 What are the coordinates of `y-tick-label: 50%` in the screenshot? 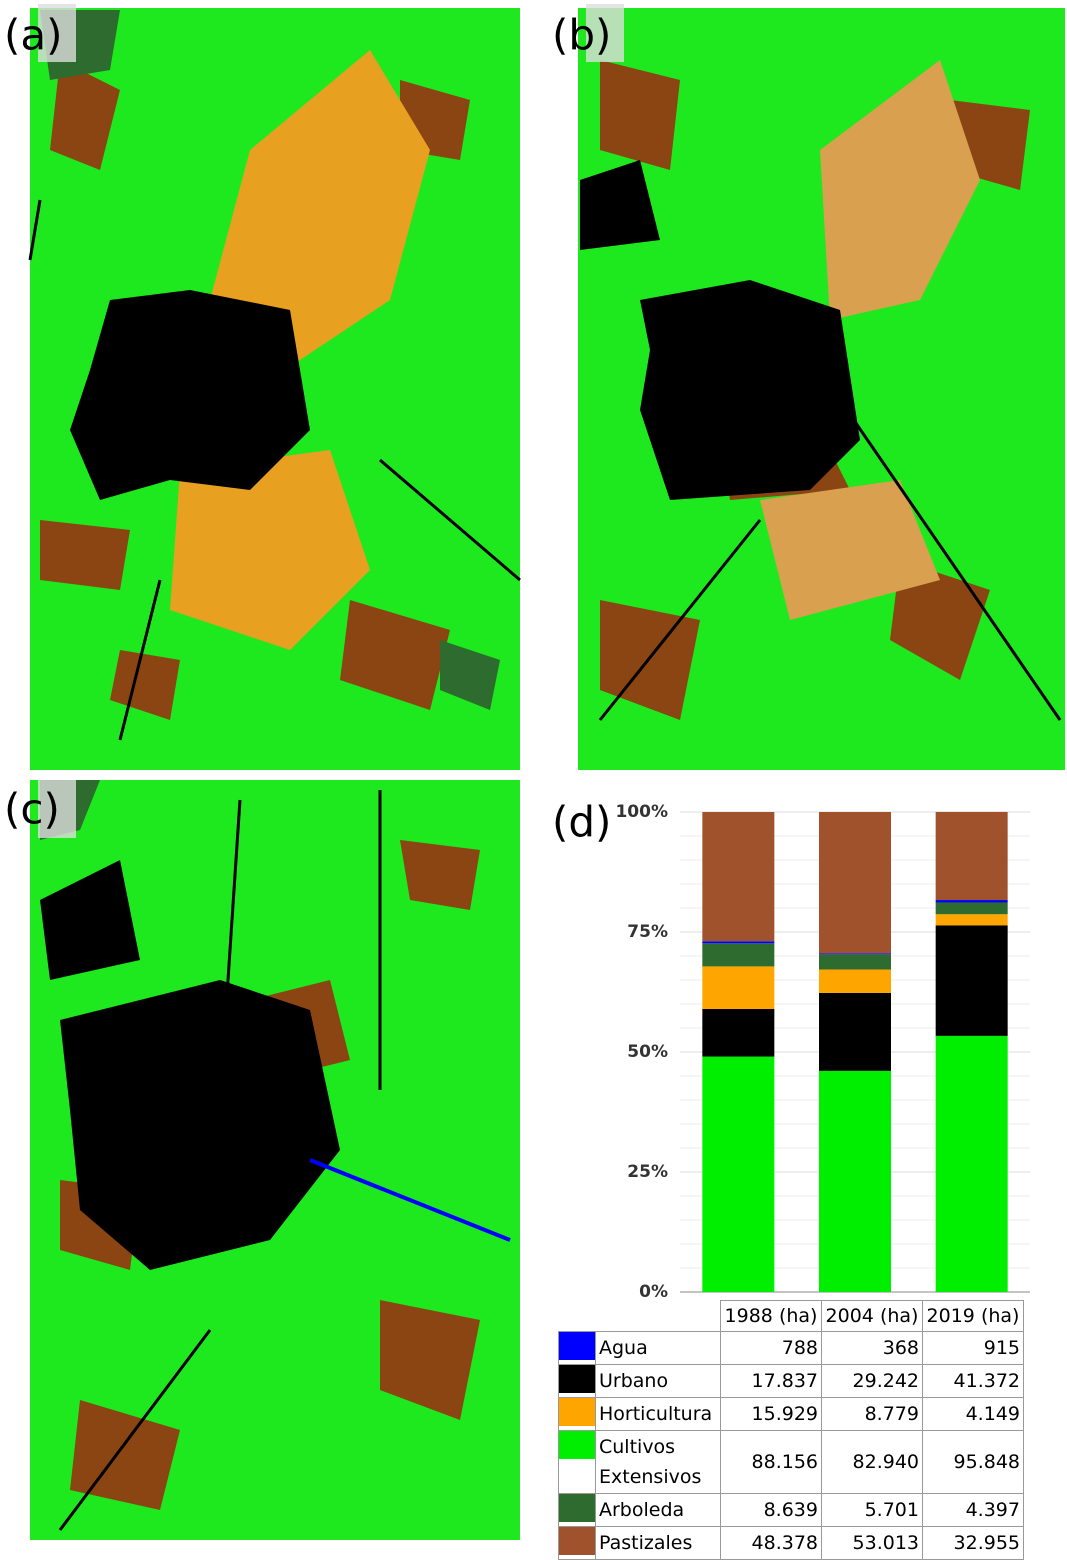 It's located at (647, 1052).